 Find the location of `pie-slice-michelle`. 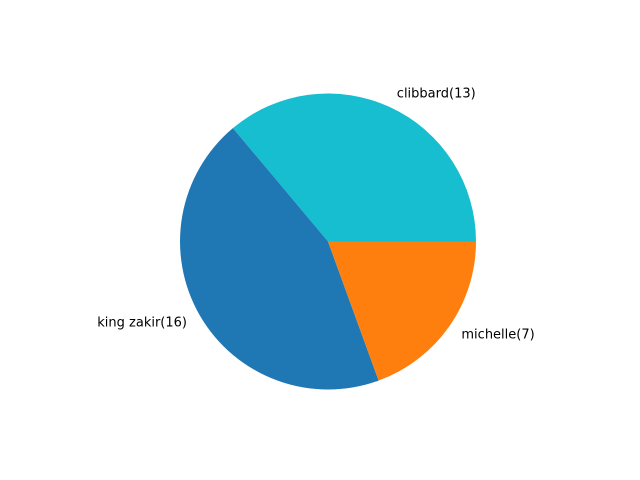

pie-slice-michelle is located at coordinates (402, 311).